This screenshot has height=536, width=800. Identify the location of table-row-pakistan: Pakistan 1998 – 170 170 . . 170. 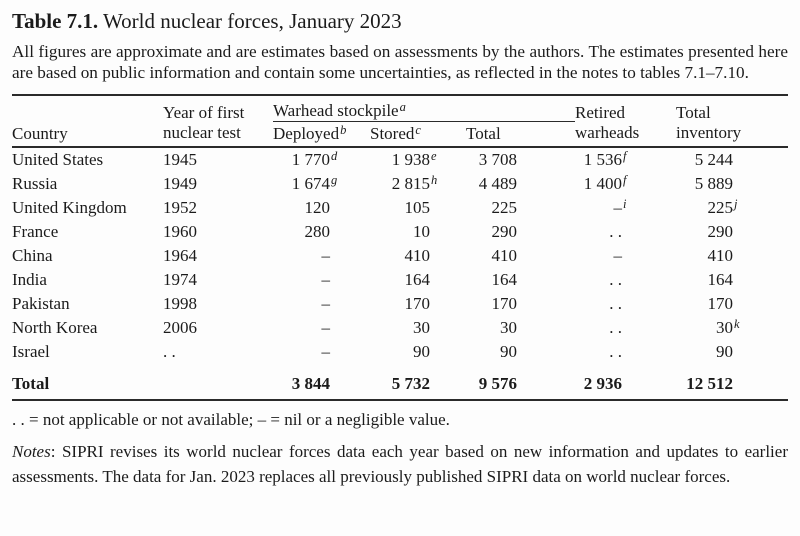
(400, 304).